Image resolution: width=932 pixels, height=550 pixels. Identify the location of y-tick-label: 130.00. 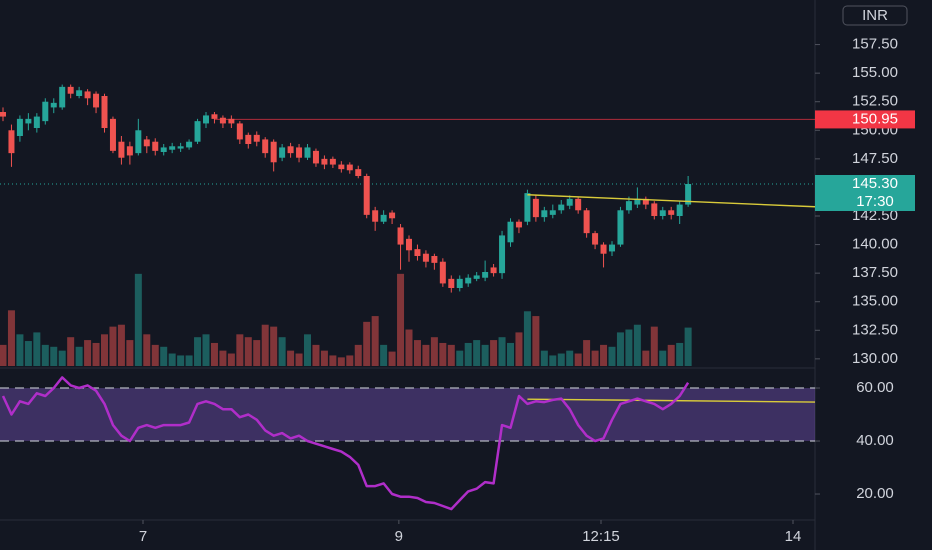
(875, 358).